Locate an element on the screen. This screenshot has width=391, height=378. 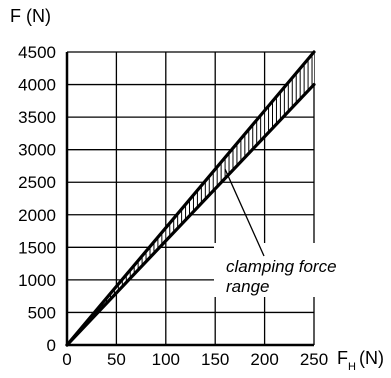
y-axis-title: F (N) is located at coordinates (30, 16).